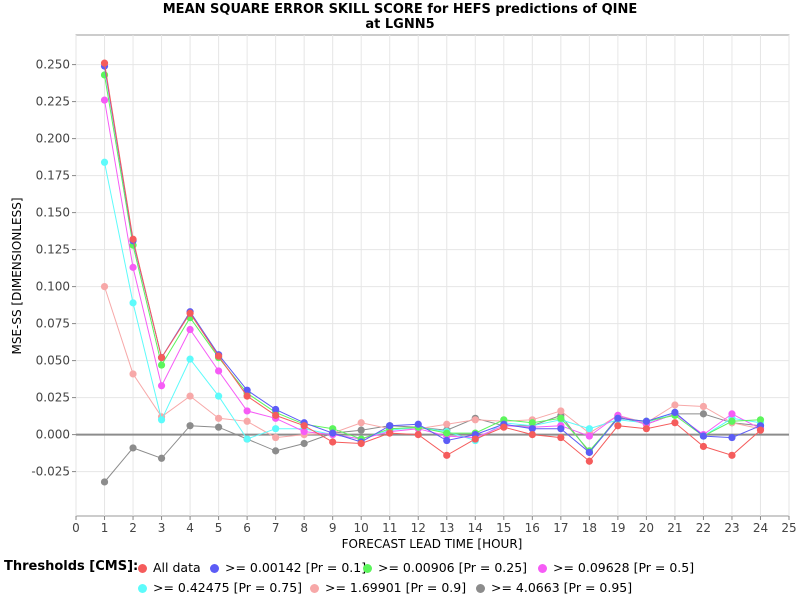  What do you see at coordinates (788, 528) in the screenshot?
I see `x-tick-label: 25` at bounding box center [788, 528].